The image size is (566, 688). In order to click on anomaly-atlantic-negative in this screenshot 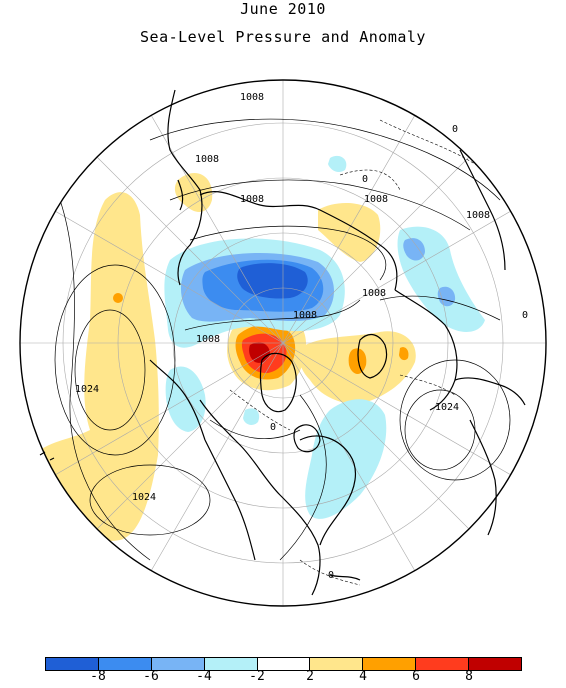, I will do `click(346, 459)`.